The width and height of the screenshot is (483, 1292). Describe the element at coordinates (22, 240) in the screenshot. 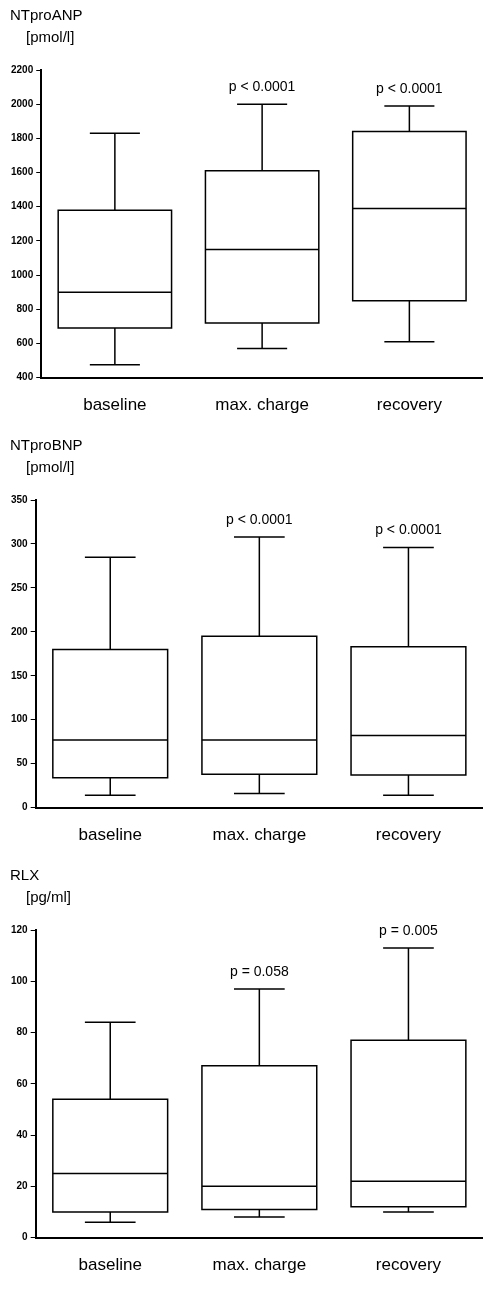

I see `y-tick-label: 1200` at that location.